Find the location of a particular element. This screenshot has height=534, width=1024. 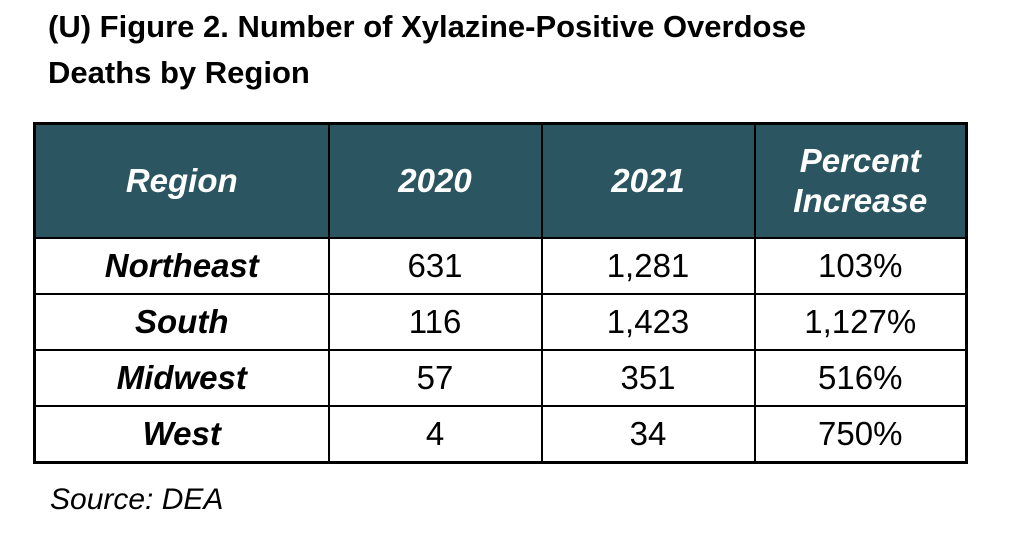

figure-title-line2: Deaths by Region is located at coordinates (179, 72).